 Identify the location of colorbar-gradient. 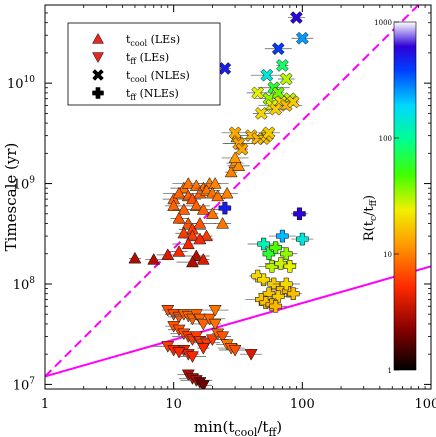
(405, 196).